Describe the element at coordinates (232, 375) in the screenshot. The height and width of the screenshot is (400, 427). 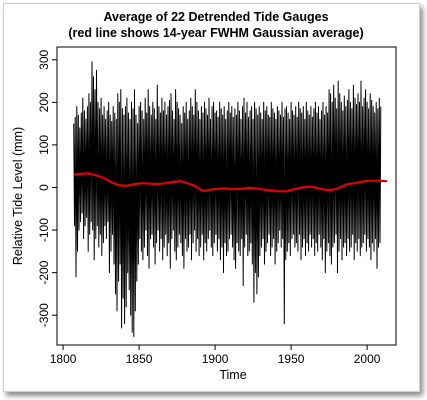
I see `x-axis-label: Time` at that location.